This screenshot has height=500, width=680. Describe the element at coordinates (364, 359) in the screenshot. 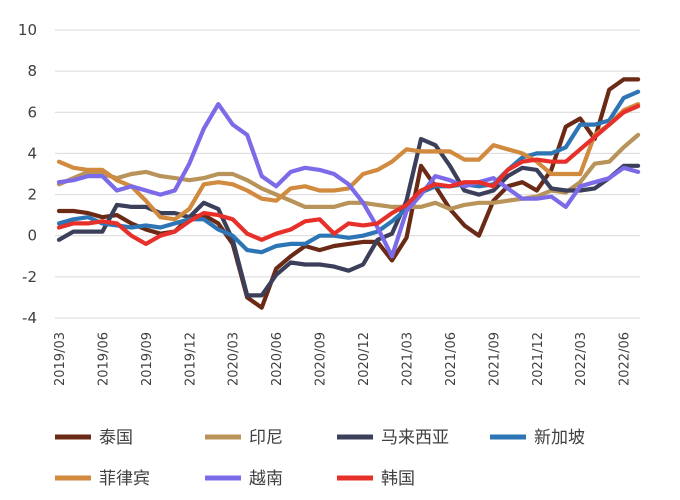

I see `x-tick-label: 2020/12` at that location.